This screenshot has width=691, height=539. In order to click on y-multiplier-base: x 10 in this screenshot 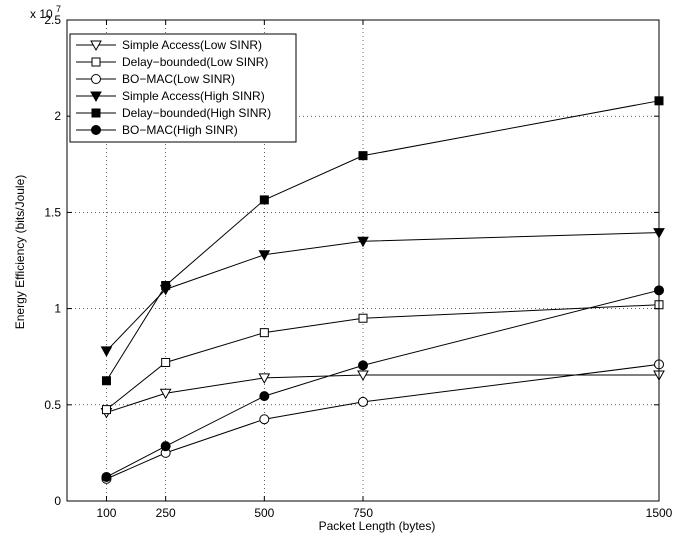, I will do `click(41, 14)`.